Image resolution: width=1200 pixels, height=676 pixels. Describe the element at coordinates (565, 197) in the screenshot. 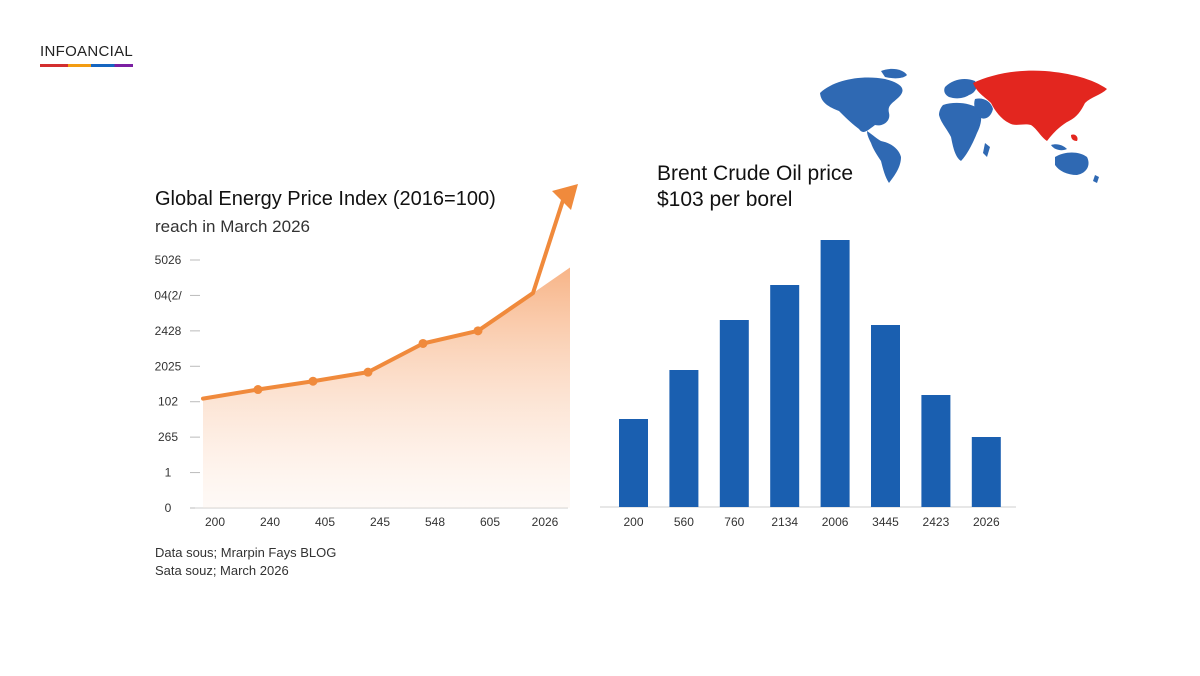

I see `arrow-up-right-icon` at that location.